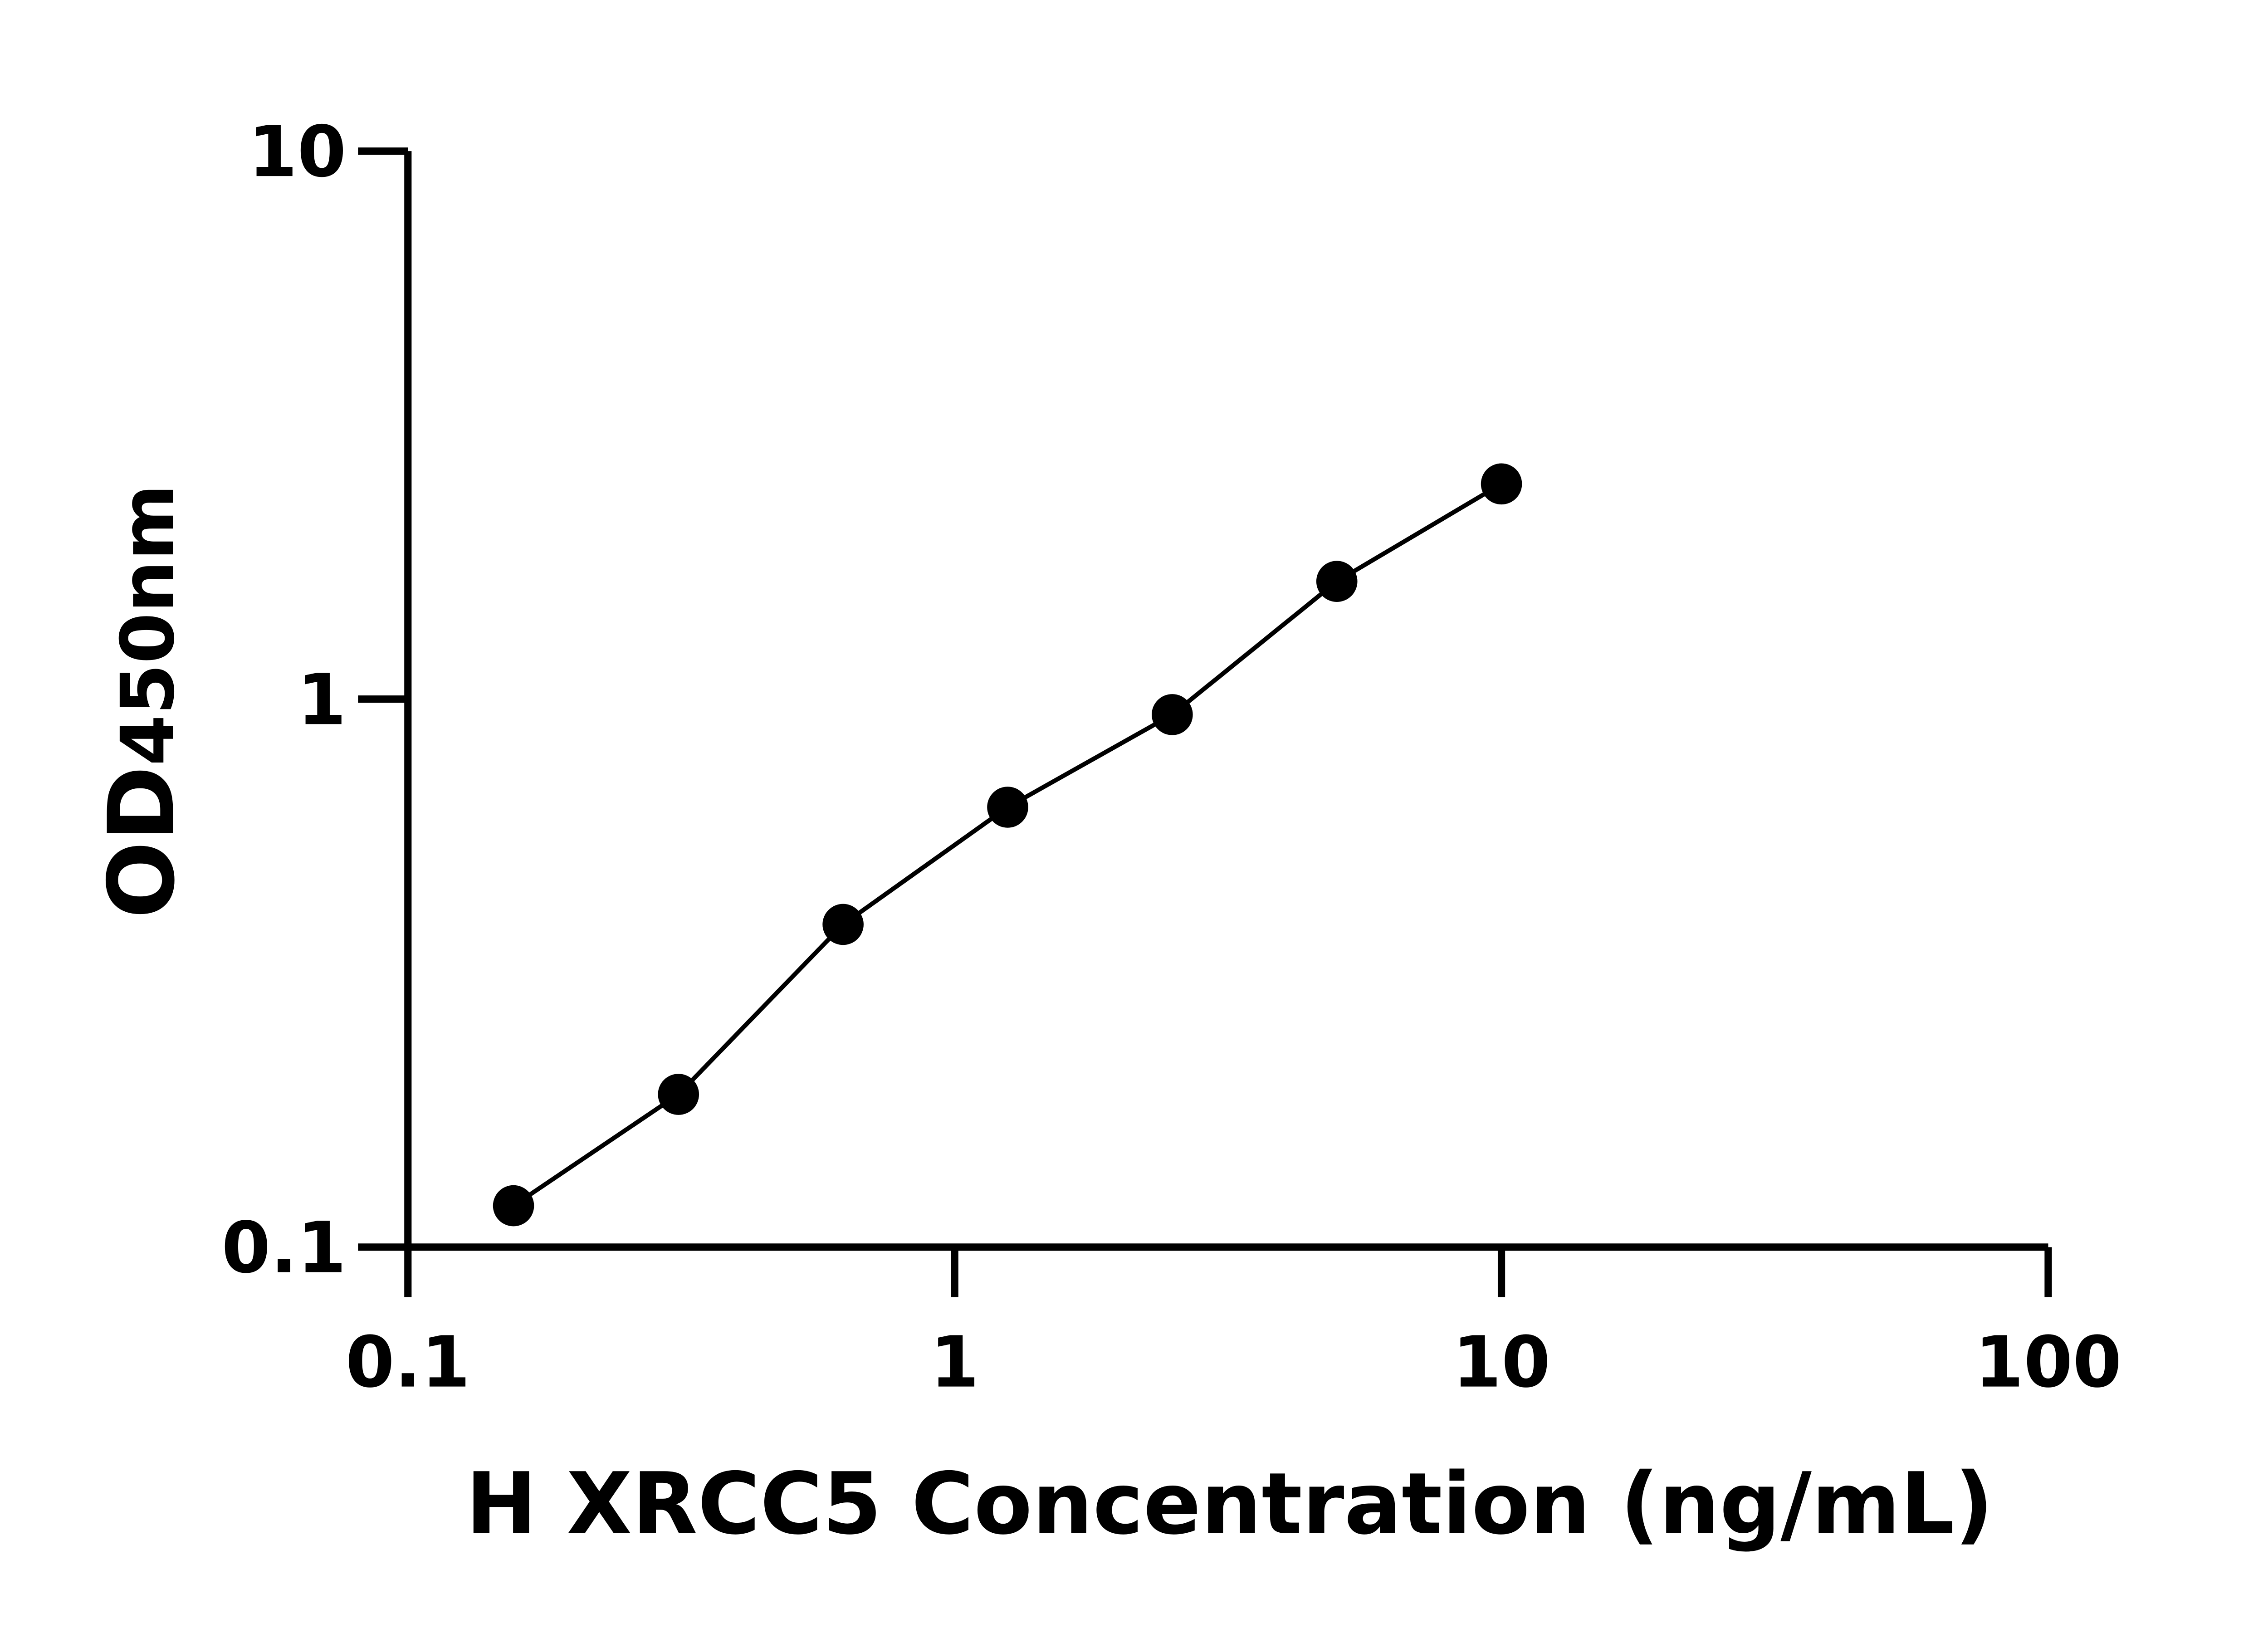 The height and width of the screenshot is (1633, 2268). I want to click on y-tick-label: 0.1, so click(284, 1248).